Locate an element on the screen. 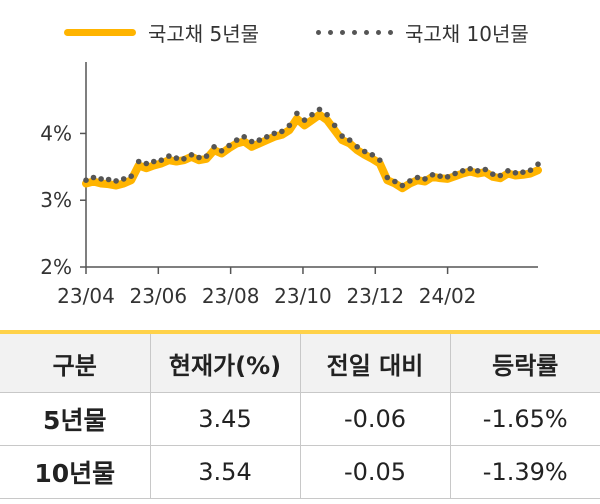 Image resolution: width=600 pixels, height=504 pixels. x-tick-label: 23/12 is located at coordinates (375, 296).